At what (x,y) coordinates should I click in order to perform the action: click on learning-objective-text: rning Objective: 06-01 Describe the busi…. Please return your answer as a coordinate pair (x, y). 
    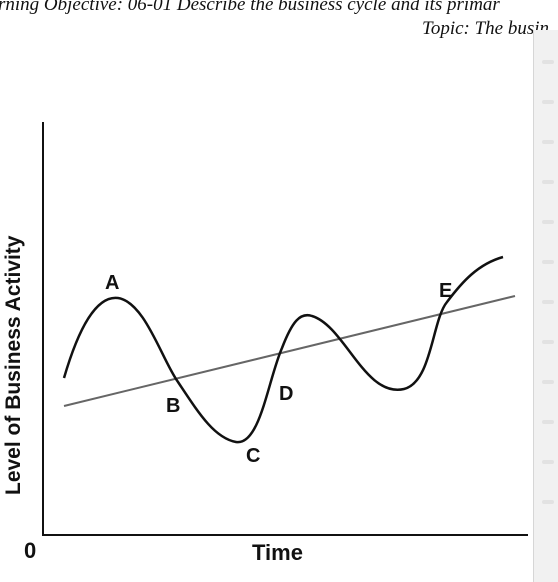
    Looking at the image, I should click on (250, 7).